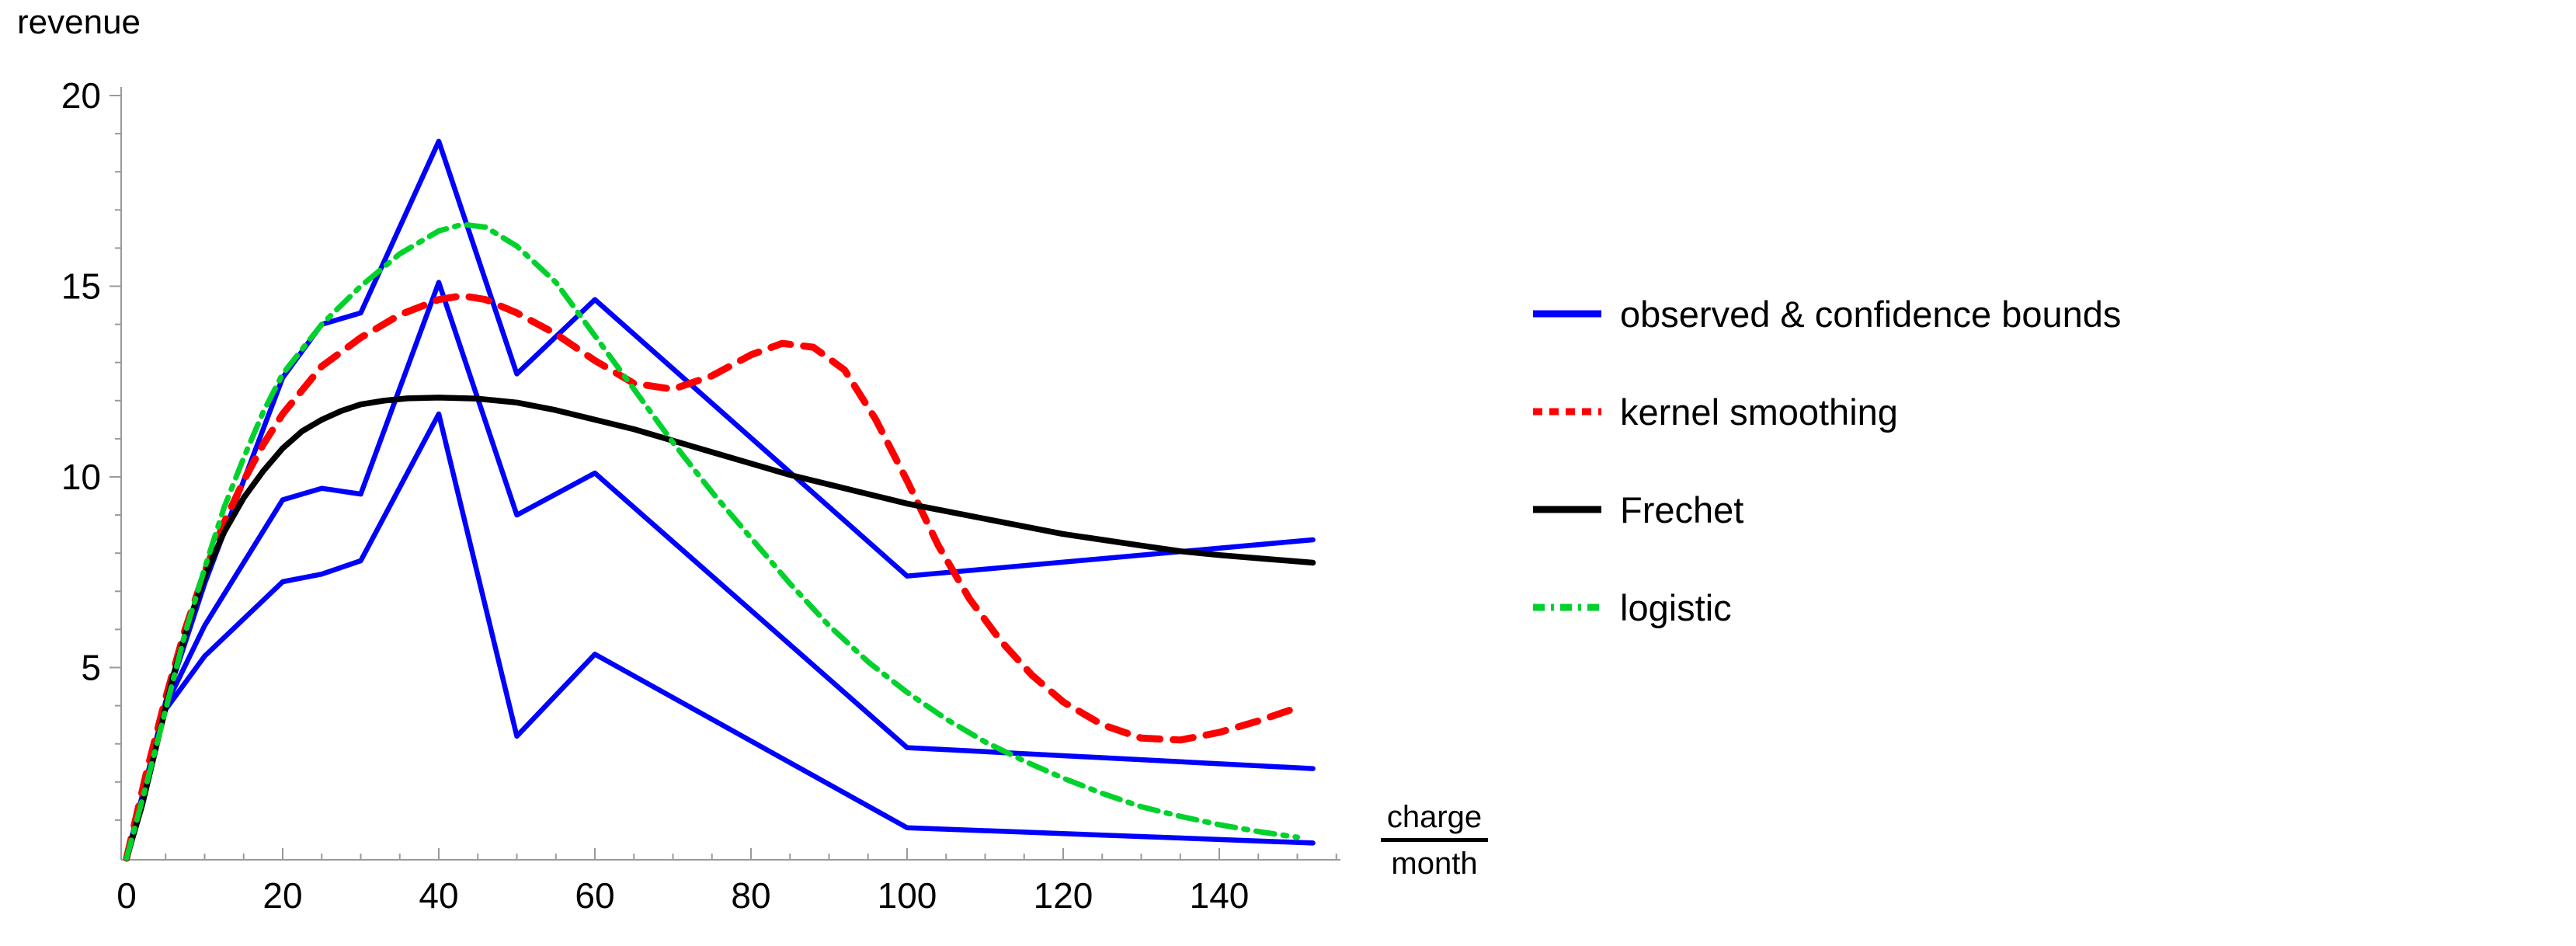  I want to click on legend-label: observed & confidence bounds, so click(1871, 314).